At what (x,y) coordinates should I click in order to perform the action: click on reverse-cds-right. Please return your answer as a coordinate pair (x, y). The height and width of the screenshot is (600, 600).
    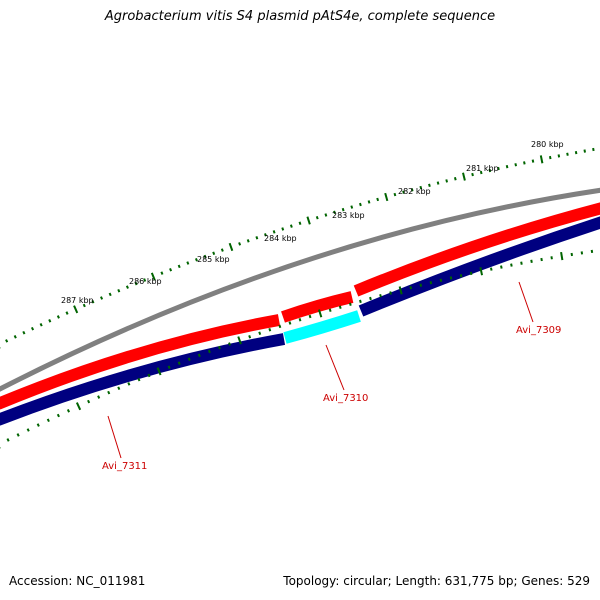
    Looking at the image, I should click on (479, 266).